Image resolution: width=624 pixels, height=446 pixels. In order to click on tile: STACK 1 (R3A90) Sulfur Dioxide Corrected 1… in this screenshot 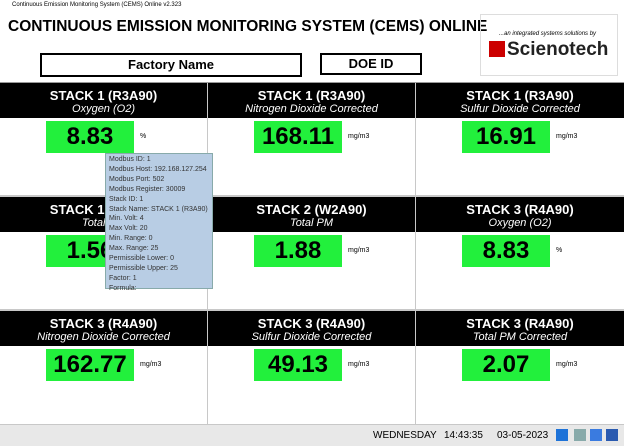, I will do `click(520, 139)`.